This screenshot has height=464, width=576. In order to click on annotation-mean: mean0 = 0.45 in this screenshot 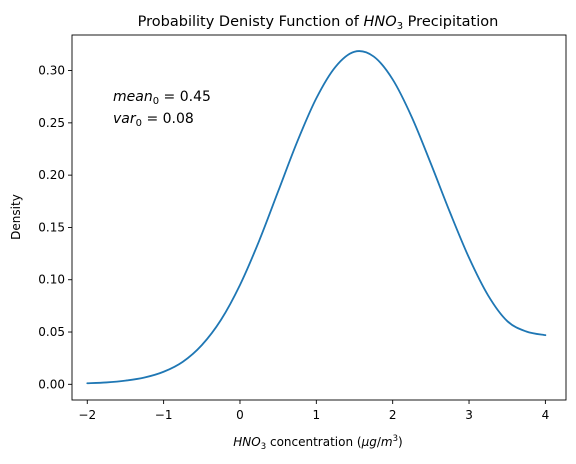, I will do `click(162, 98)`.